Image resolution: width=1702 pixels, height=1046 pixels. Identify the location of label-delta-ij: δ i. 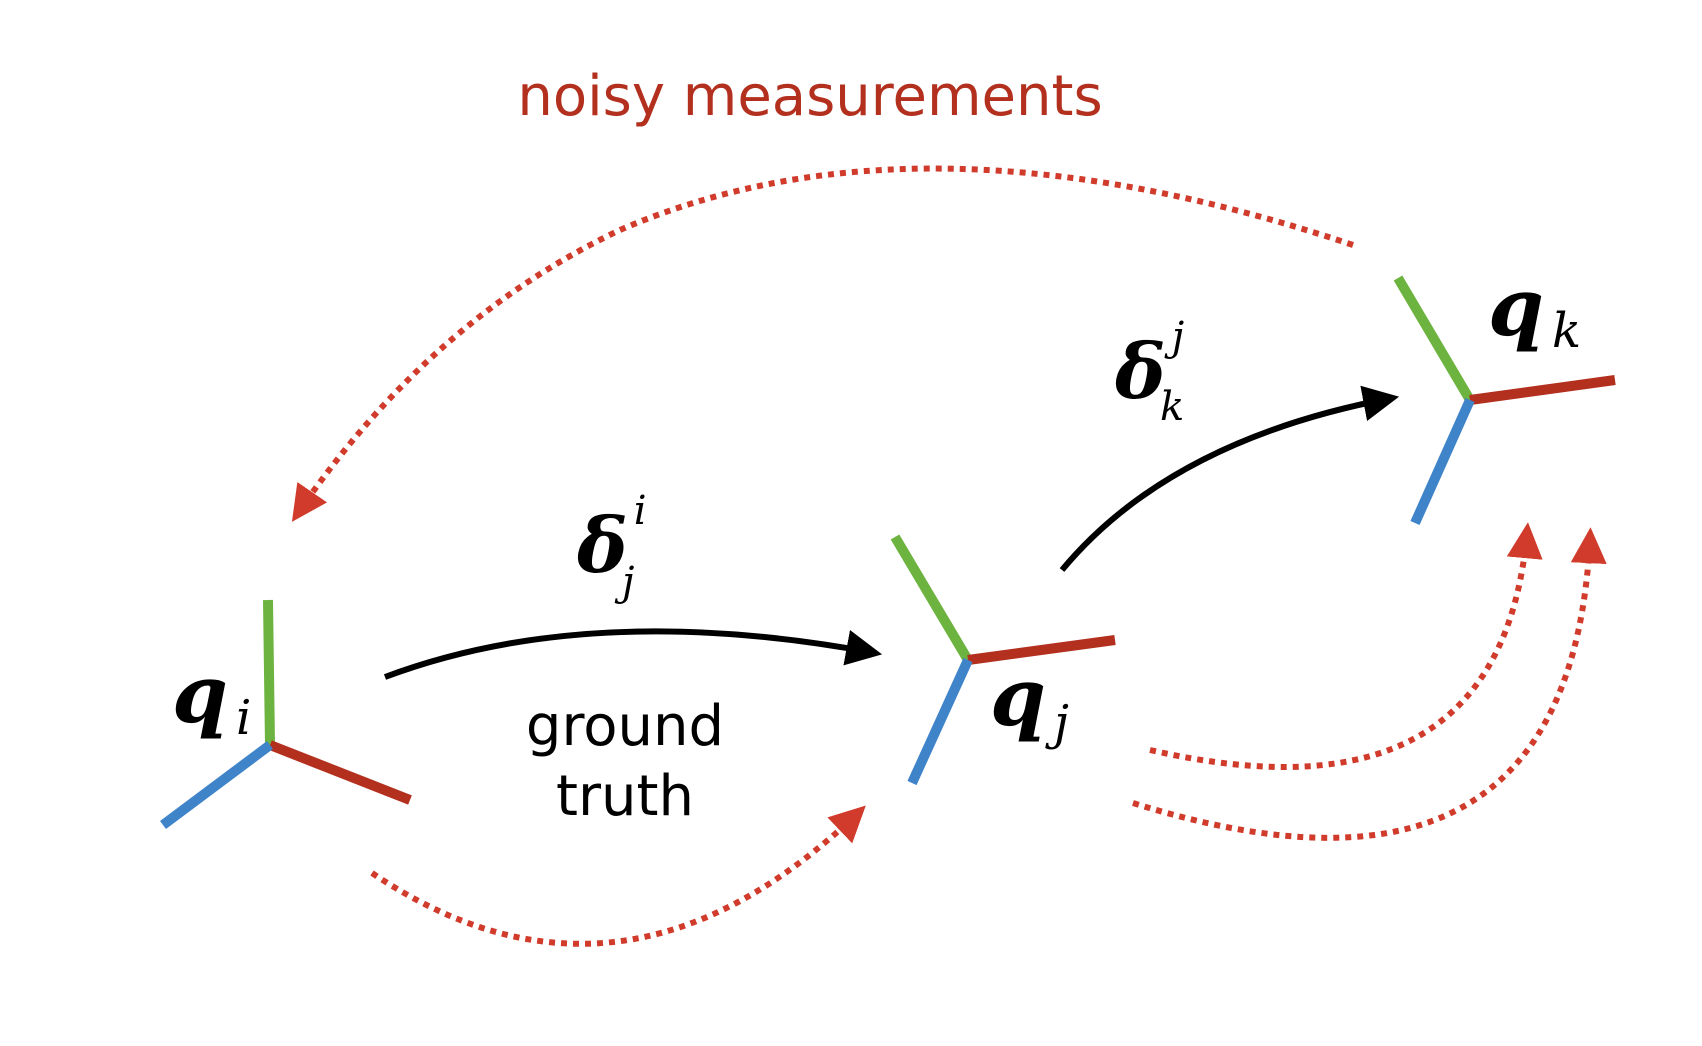
(611, 539).